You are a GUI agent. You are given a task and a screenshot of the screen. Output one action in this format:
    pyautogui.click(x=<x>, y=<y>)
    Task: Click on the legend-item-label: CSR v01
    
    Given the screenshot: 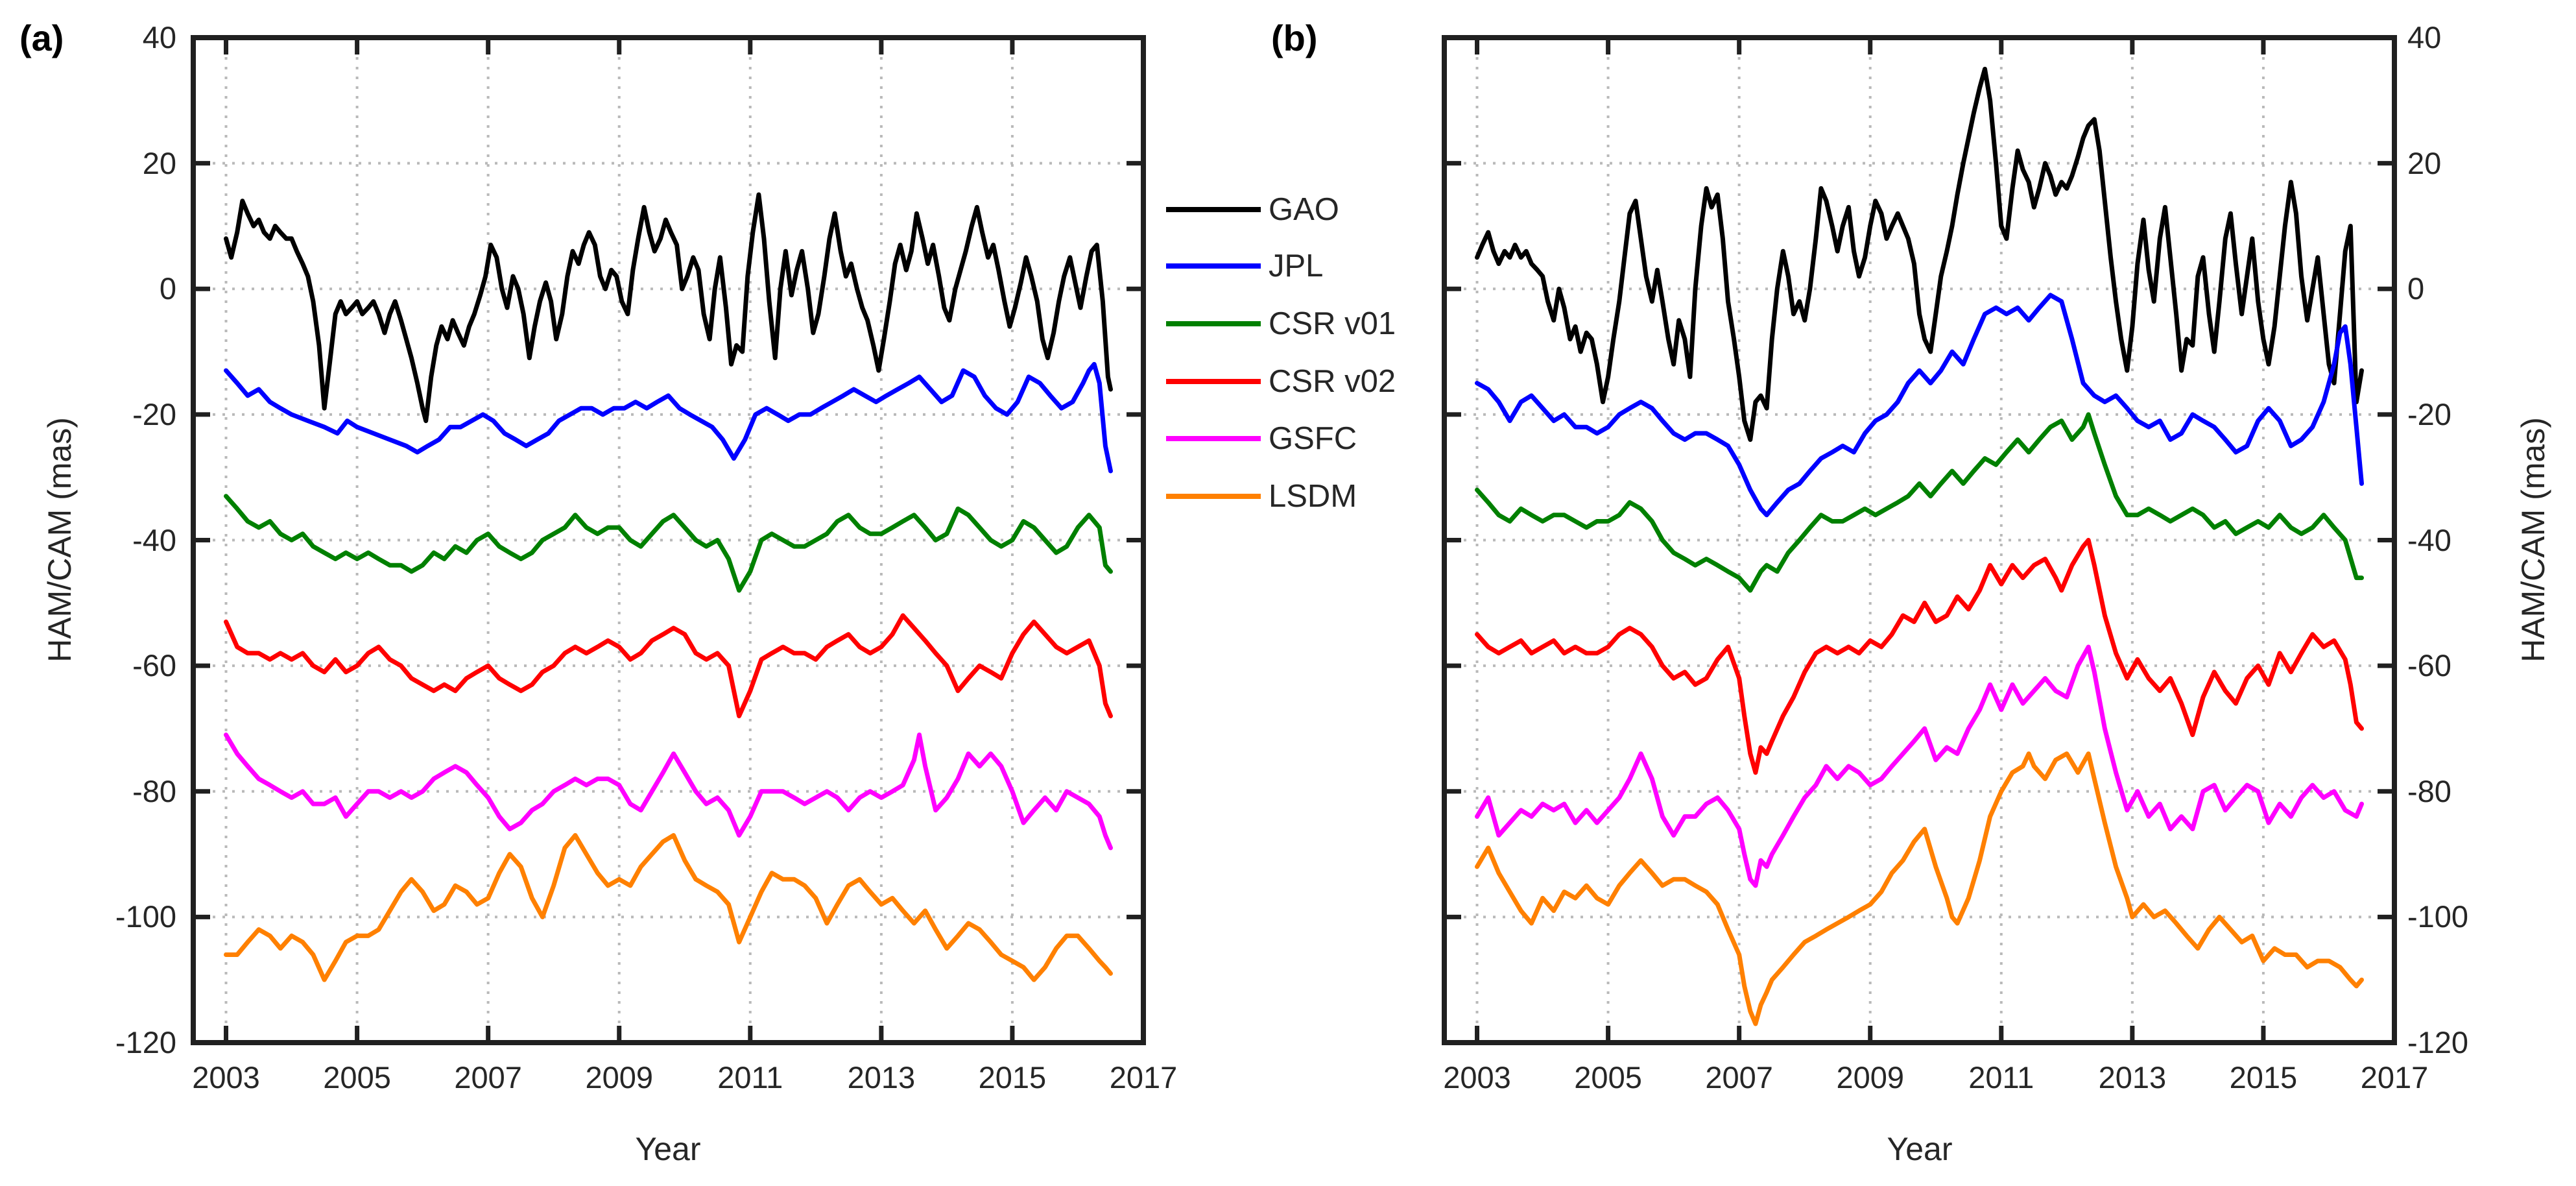 What is the action you would take?
    pyautogui.click(x=1333, y=323)
    